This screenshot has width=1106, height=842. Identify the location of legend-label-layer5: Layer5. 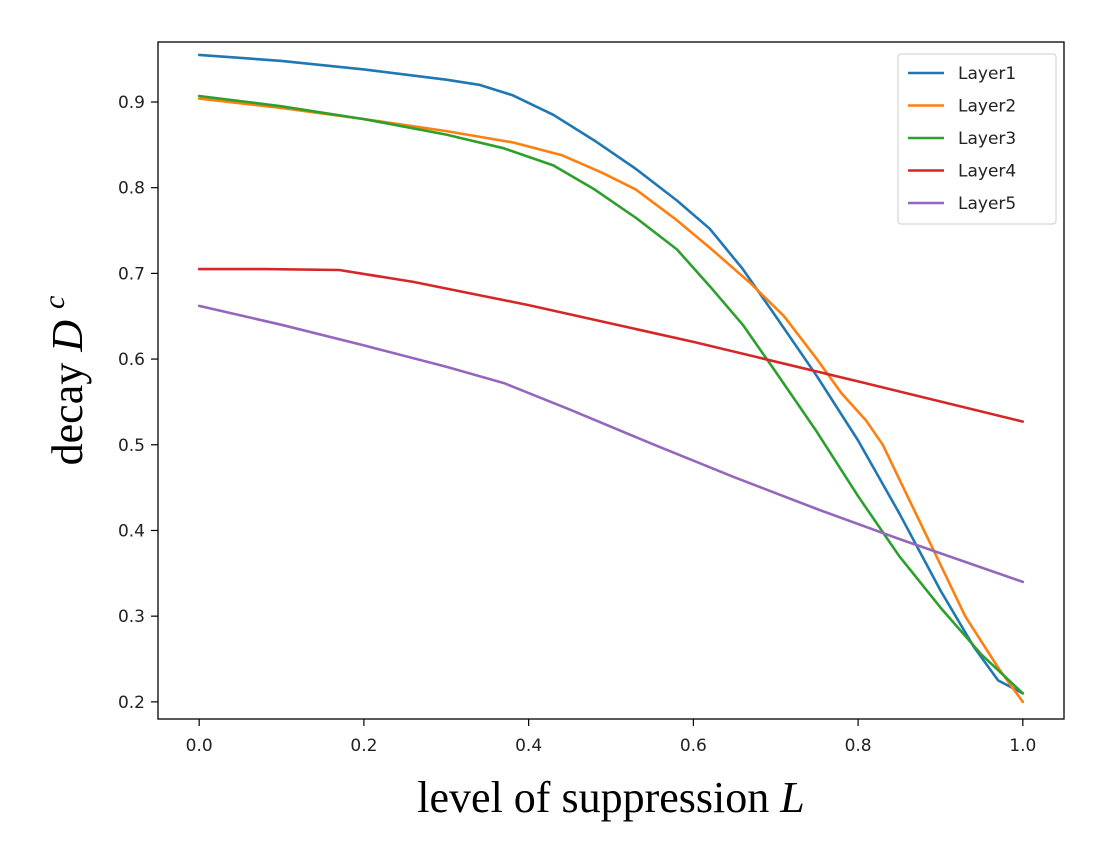
(987, 204).